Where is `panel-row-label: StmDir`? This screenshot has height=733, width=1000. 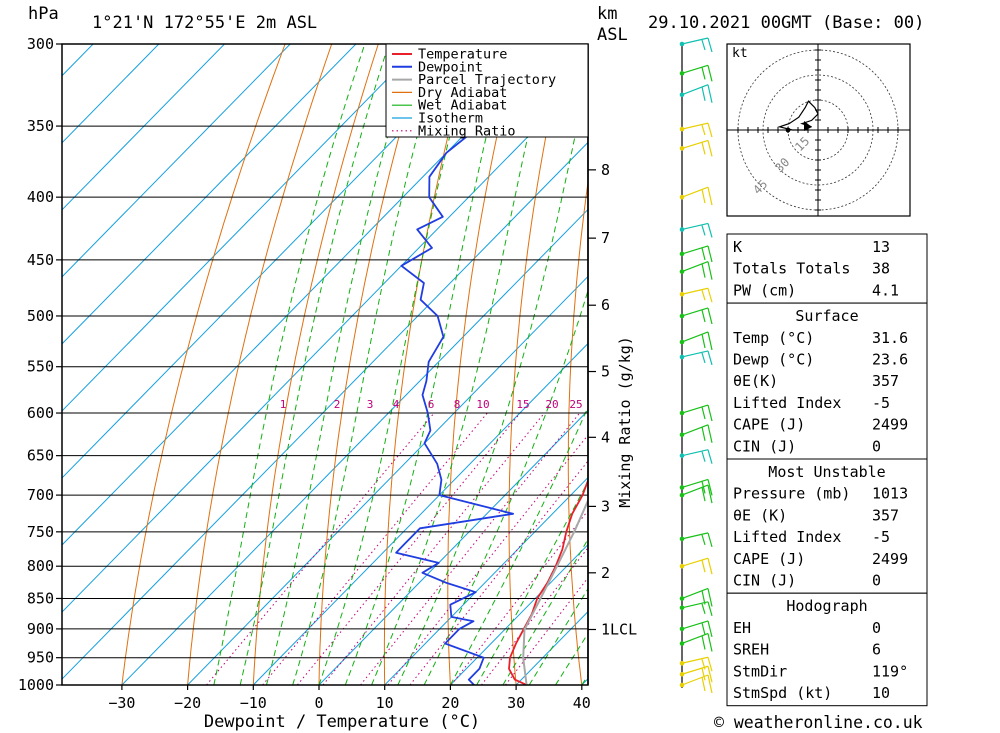
panel-row-label: StmDir is located at coordinates (760, 671).